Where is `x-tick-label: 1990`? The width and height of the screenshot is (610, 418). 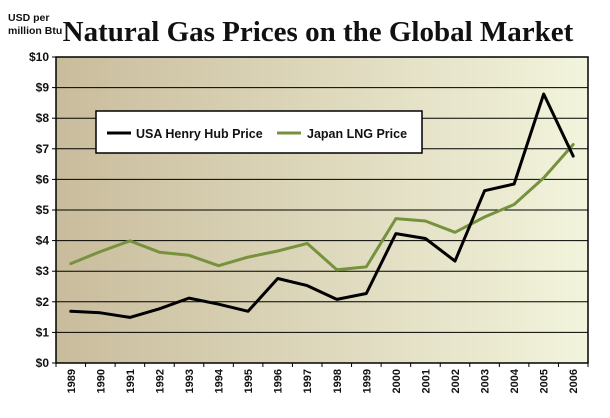 x-tick-label: 1990 is located at coordinates (101, 381).